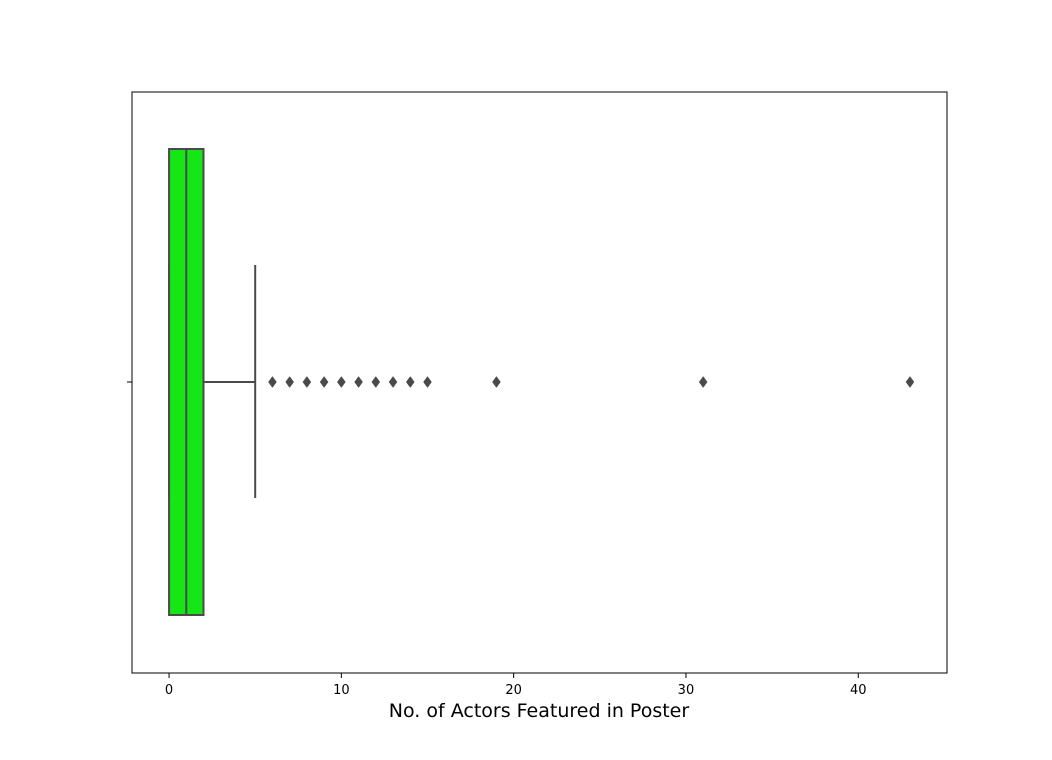 The height and width of the screenshot is (760, 1052). I want to click on x-tick-label: 20, so click(513, 690).